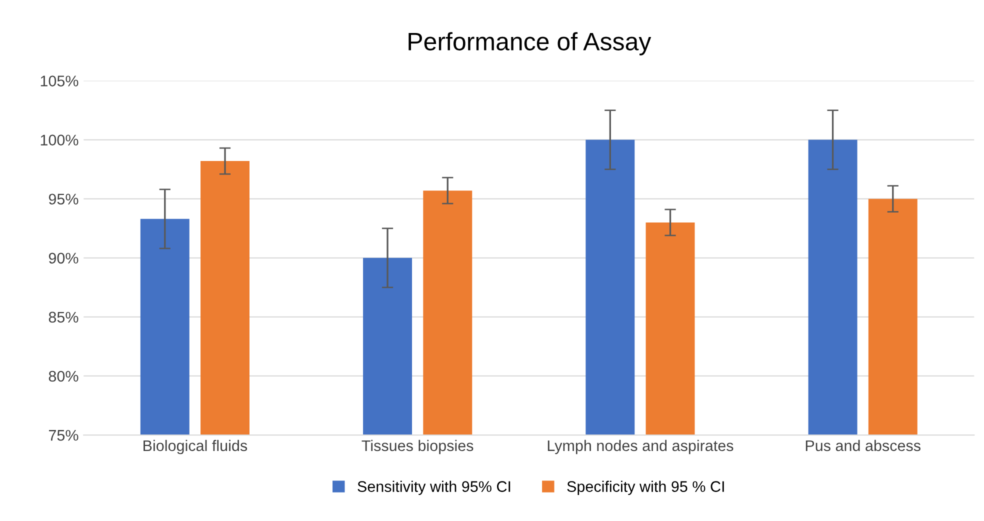  What do you see at coordinates (641, 447) in the screenshot?
I see `x-tick-label: Lymph nodes and aspirates` at bounding box center [641, 447].